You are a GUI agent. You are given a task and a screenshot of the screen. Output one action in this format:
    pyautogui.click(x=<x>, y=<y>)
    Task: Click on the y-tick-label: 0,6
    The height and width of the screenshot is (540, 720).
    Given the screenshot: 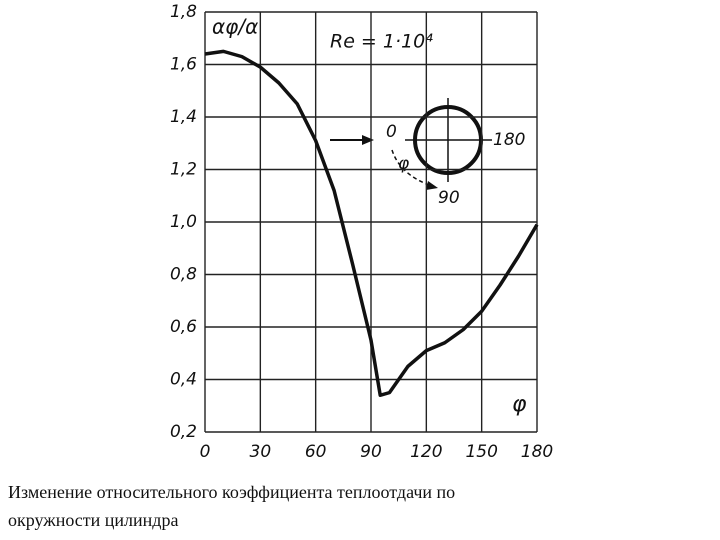 What is the action you would take?
    pyautogui.click(x=183, y=327)
    